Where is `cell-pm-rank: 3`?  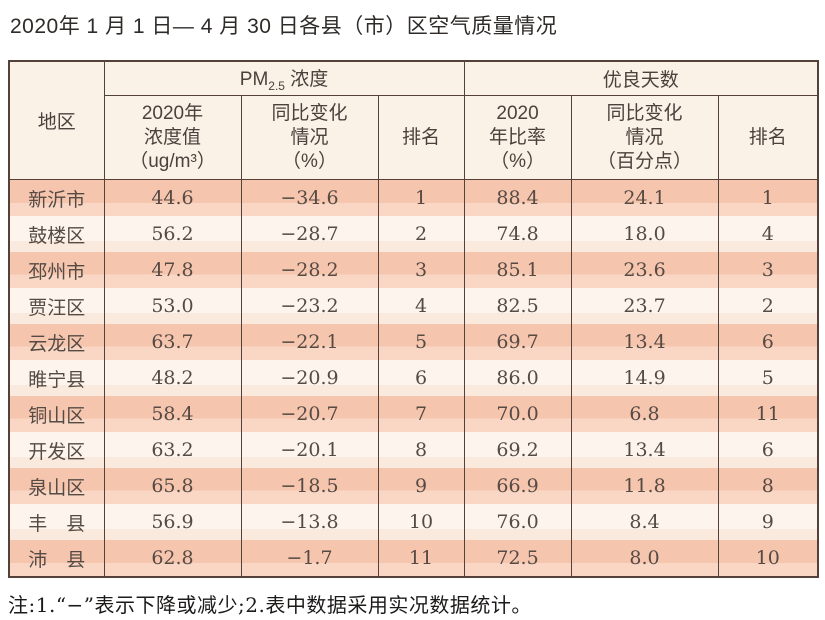 cell-pm-rank: 3 is located at coordinates (421, 270).